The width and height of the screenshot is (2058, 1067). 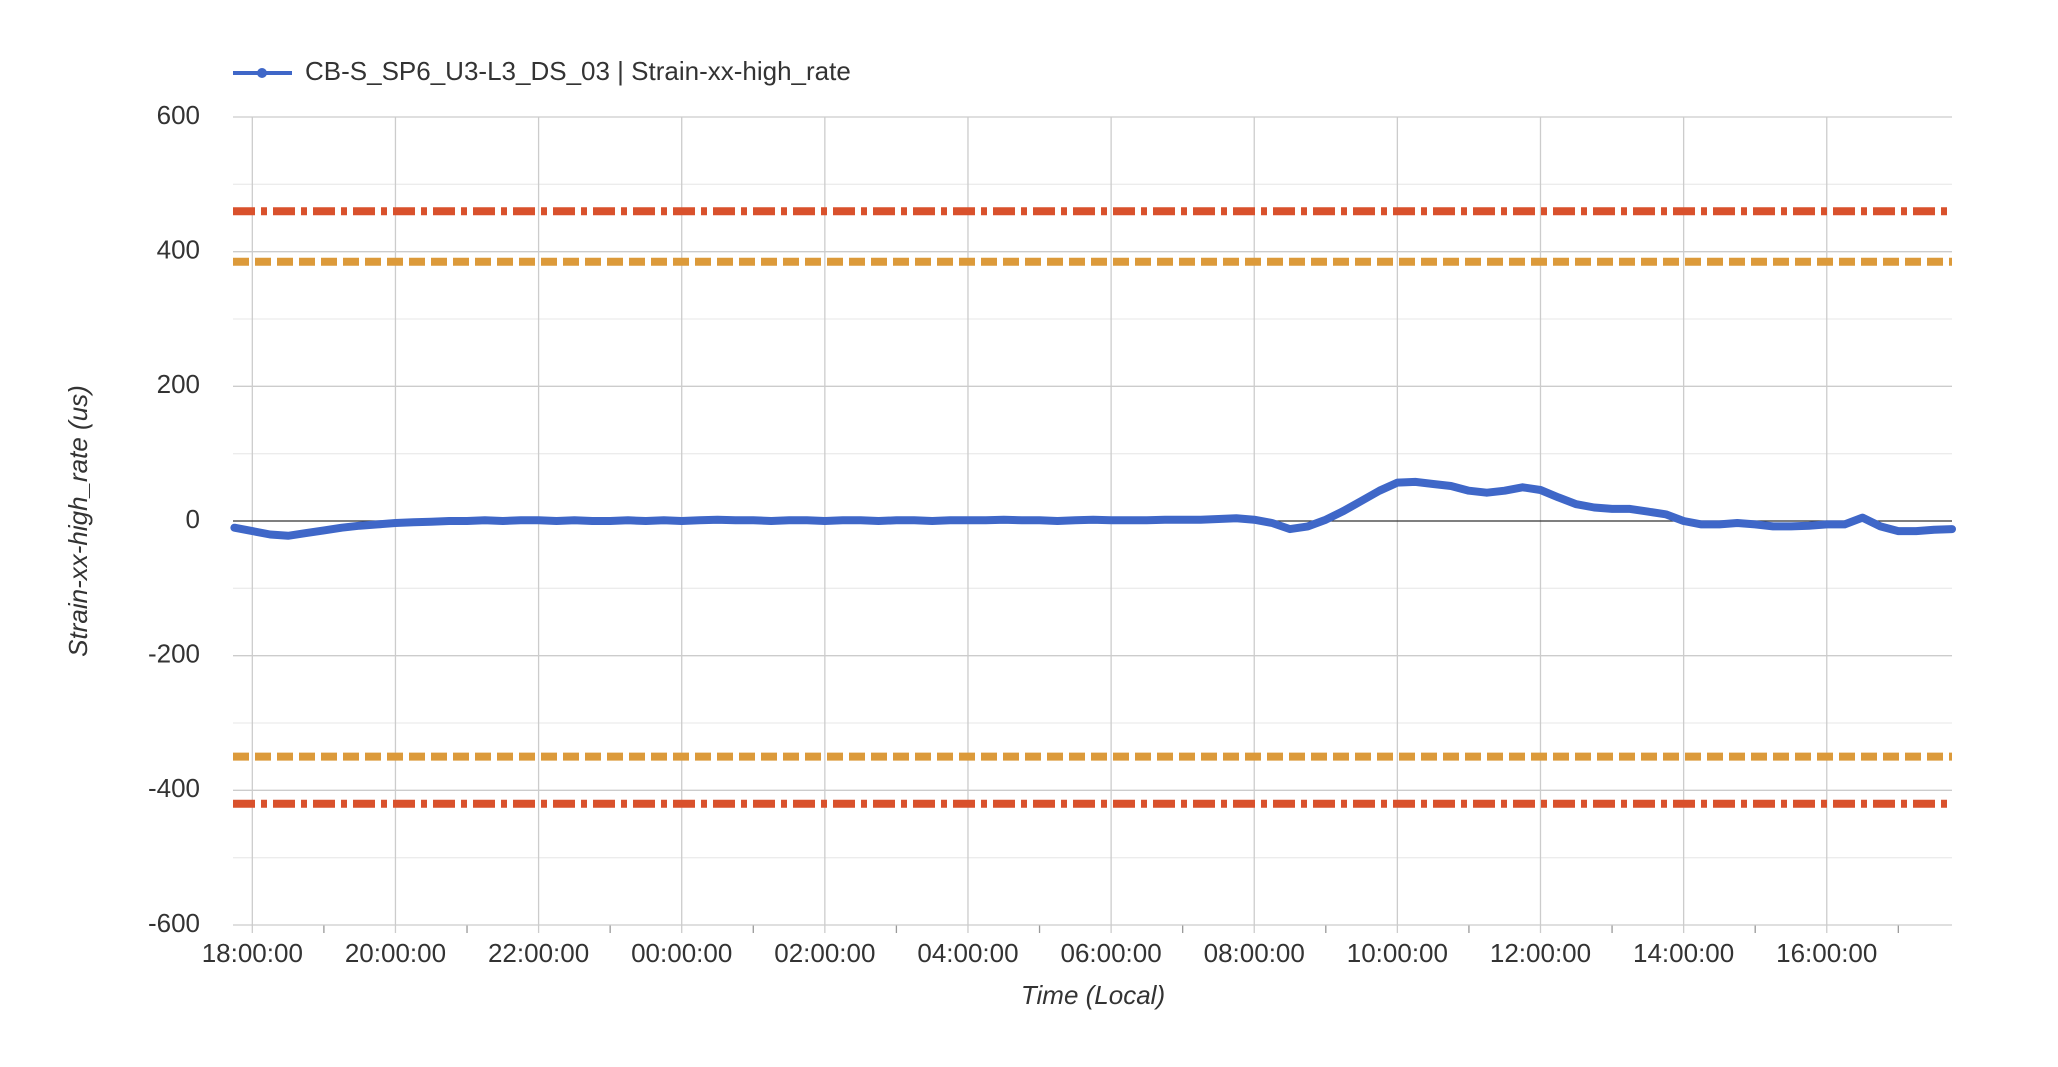 What do you see at coordinates (262, 73) in the screenshot?
I see `legend-marker` at bounding box center [262, 73].